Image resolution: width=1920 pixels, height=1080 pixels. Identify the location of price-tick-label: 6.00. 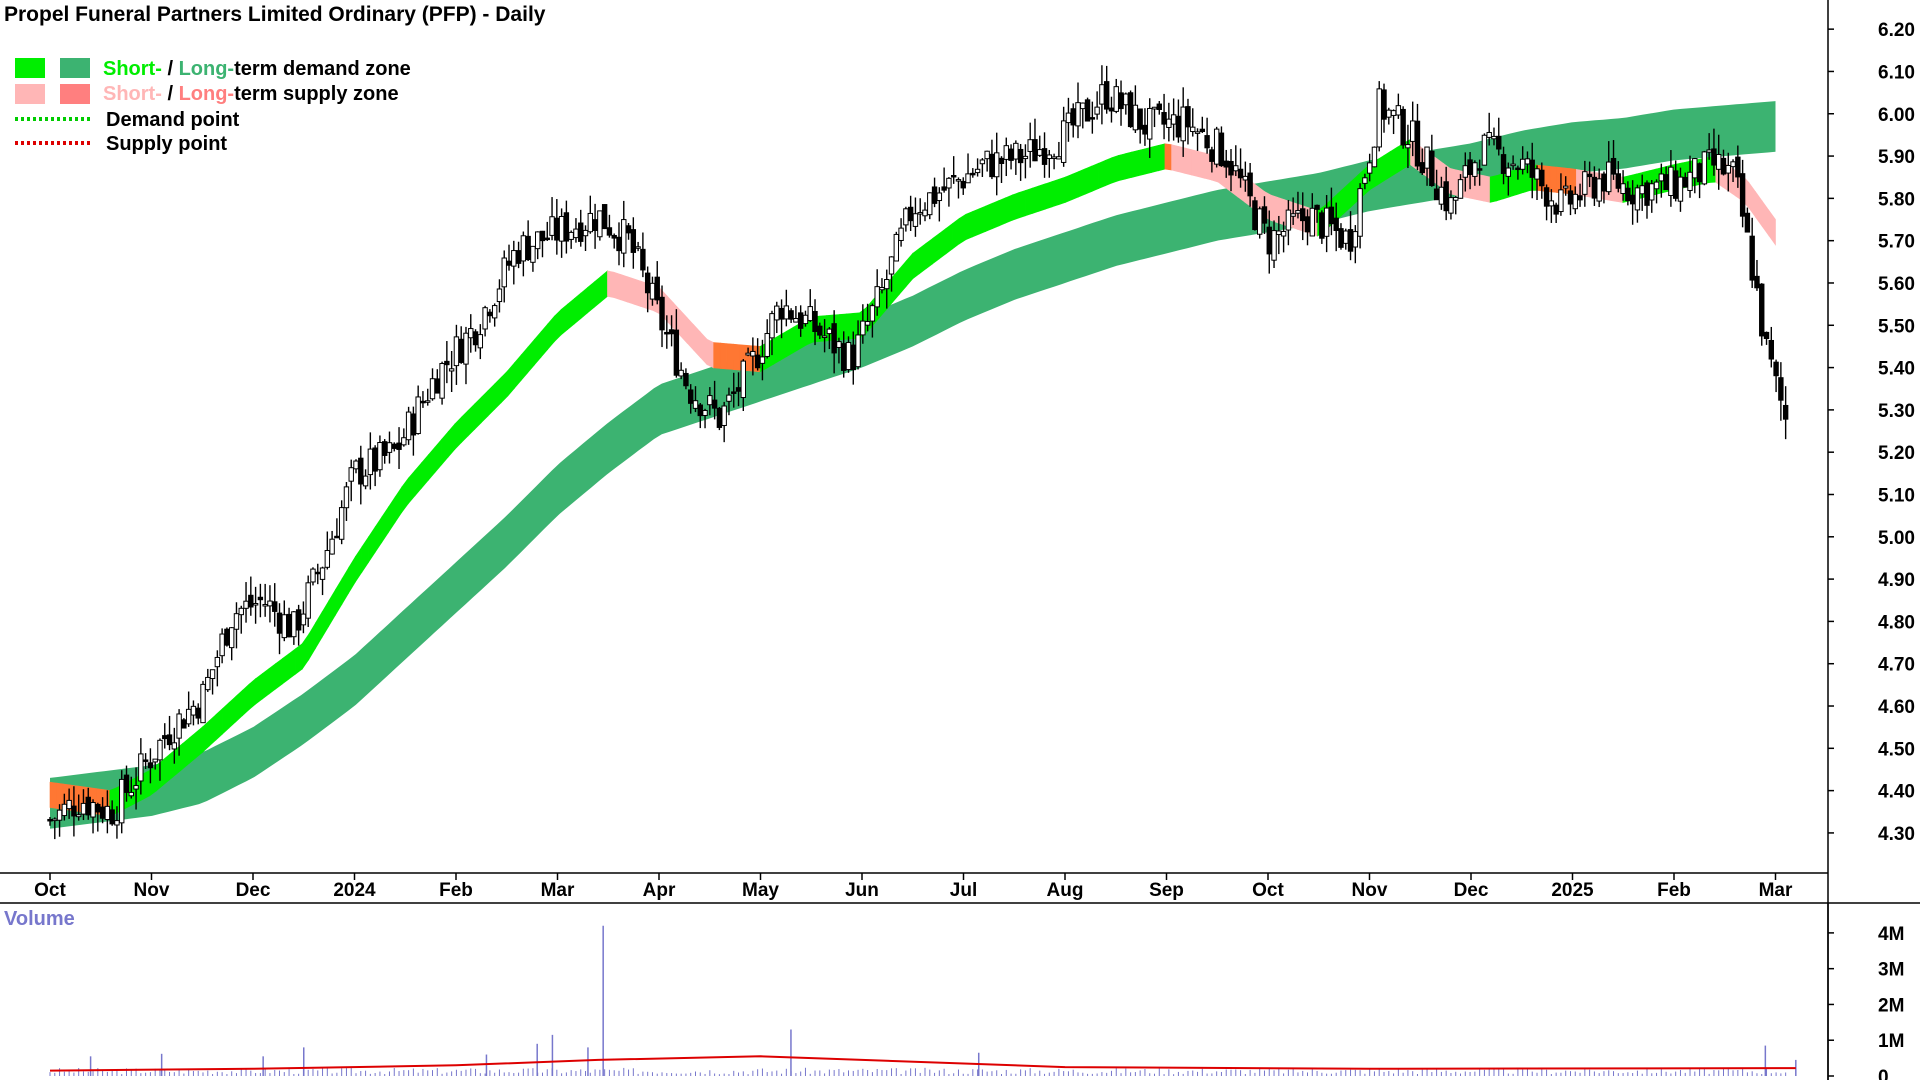
(1896, 115).